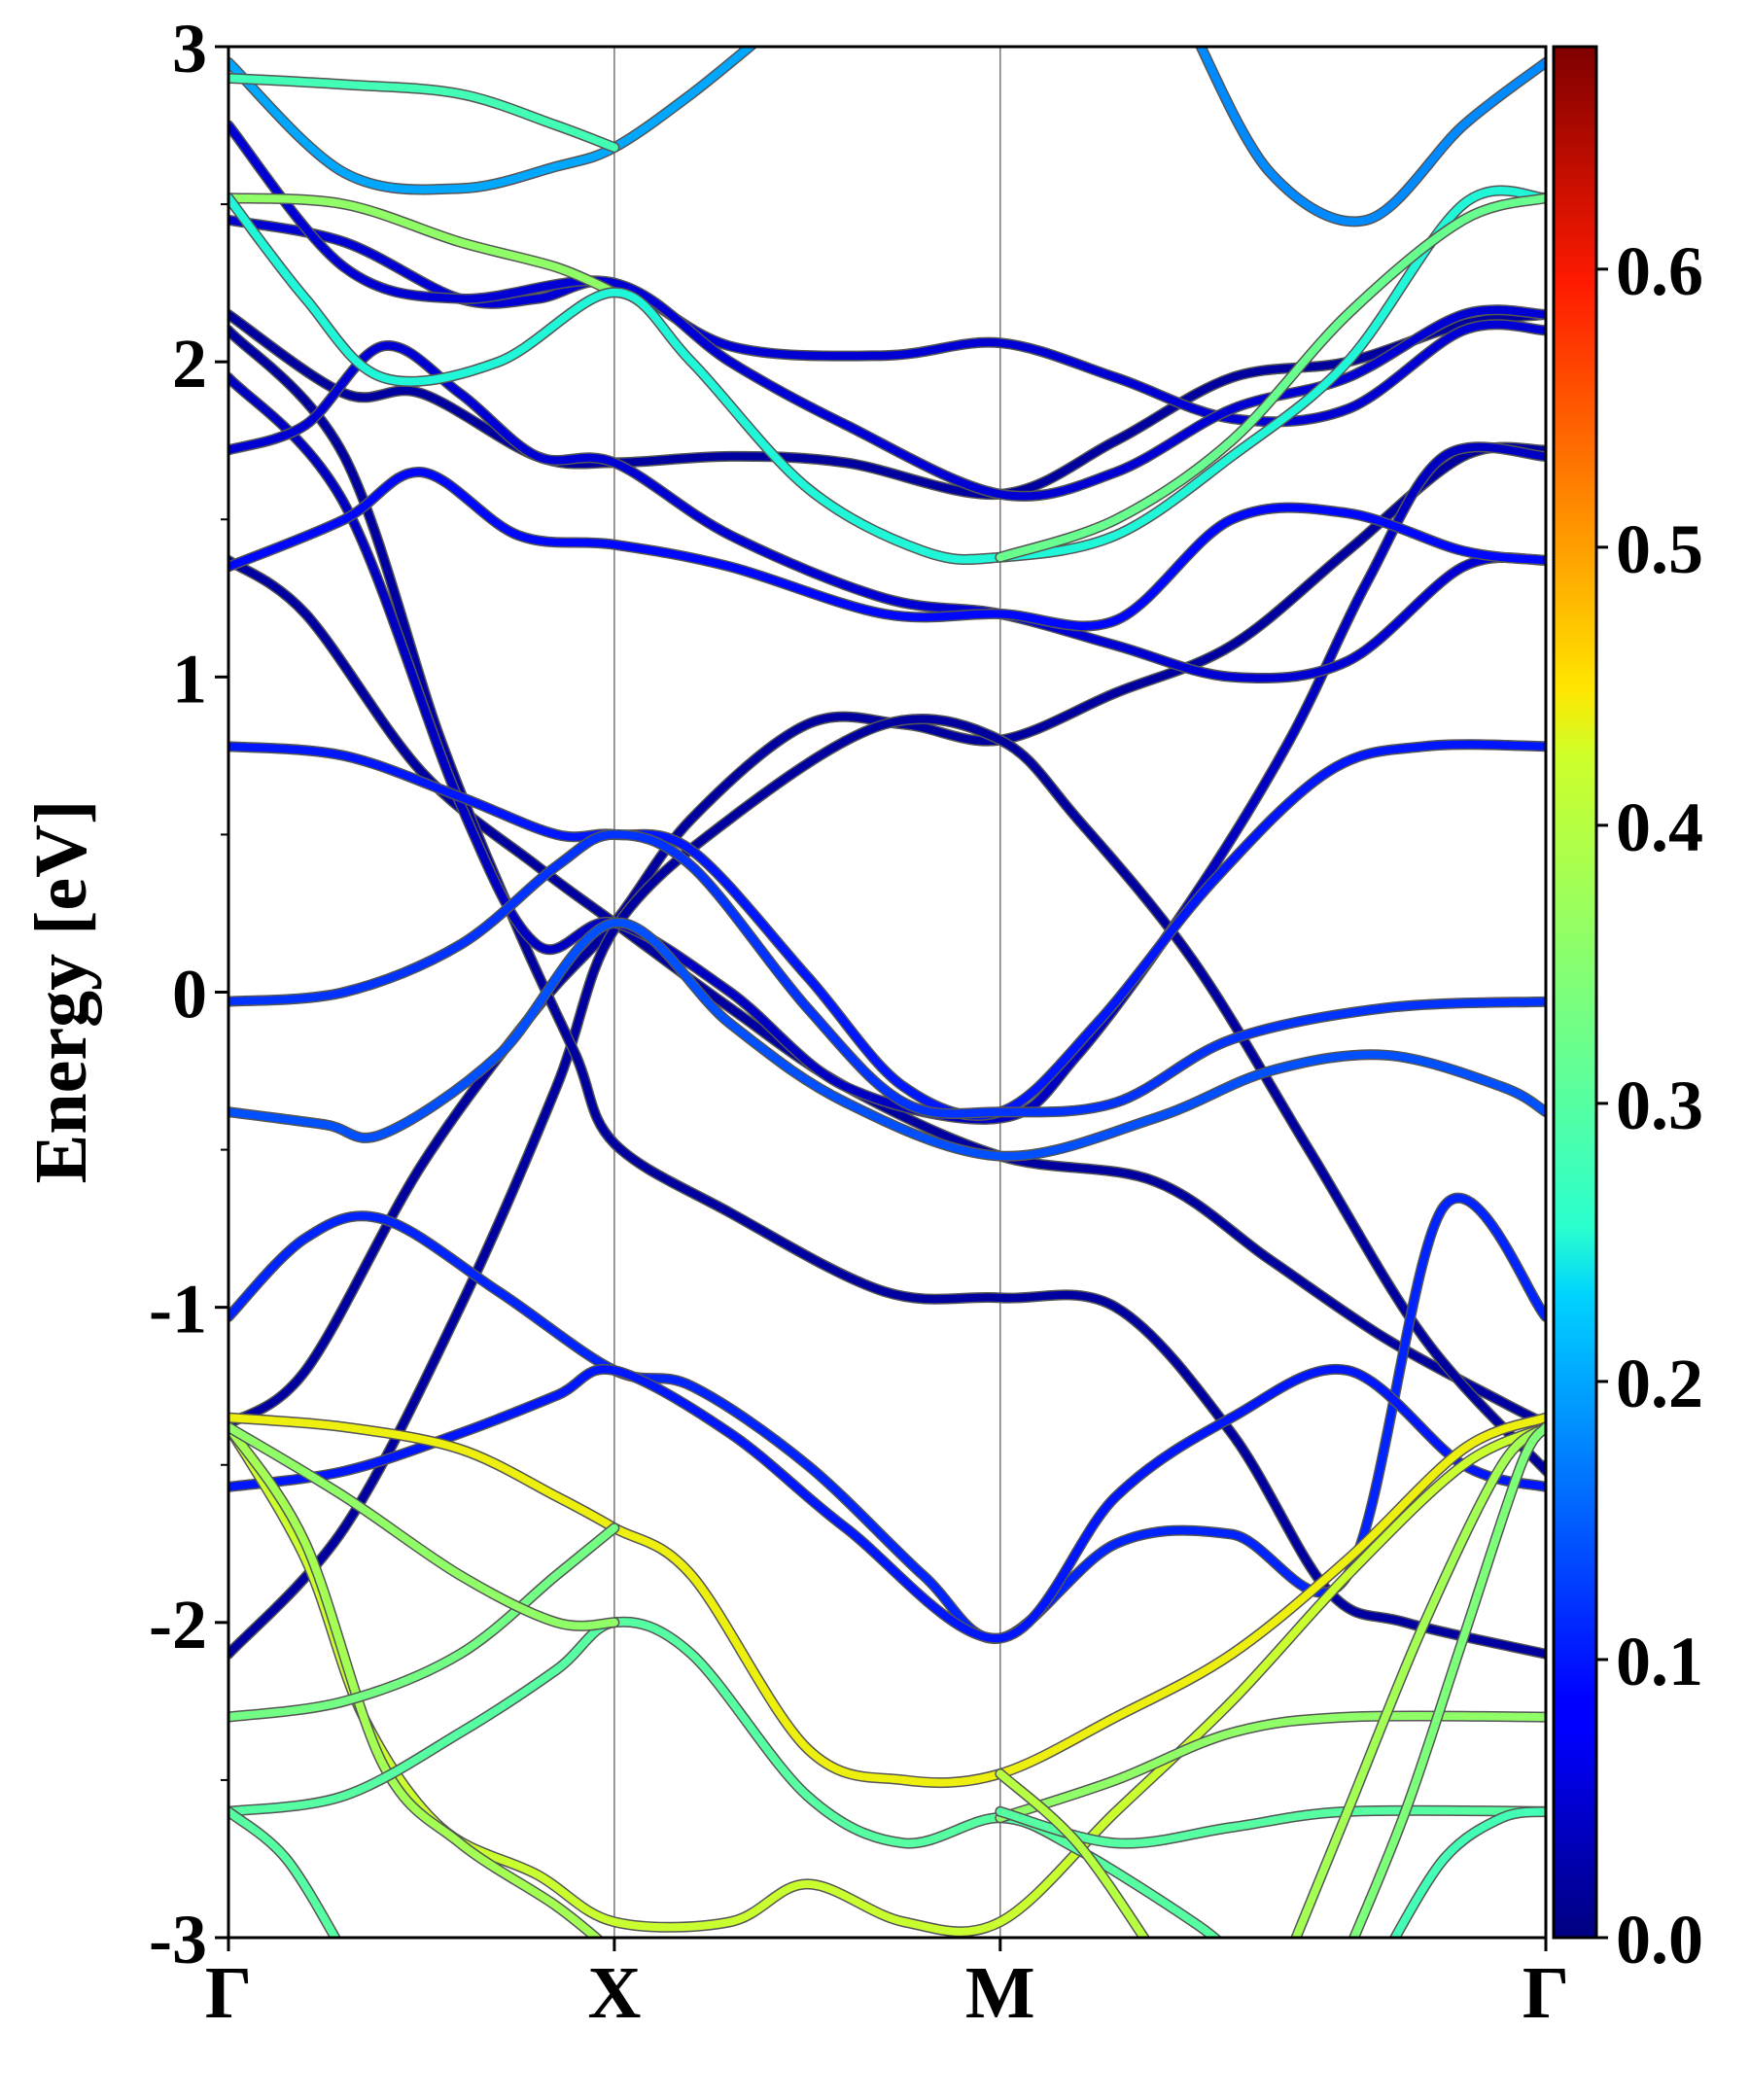  I want to click on colorbar-tick-label: 0.2, so click(1659, 1383).